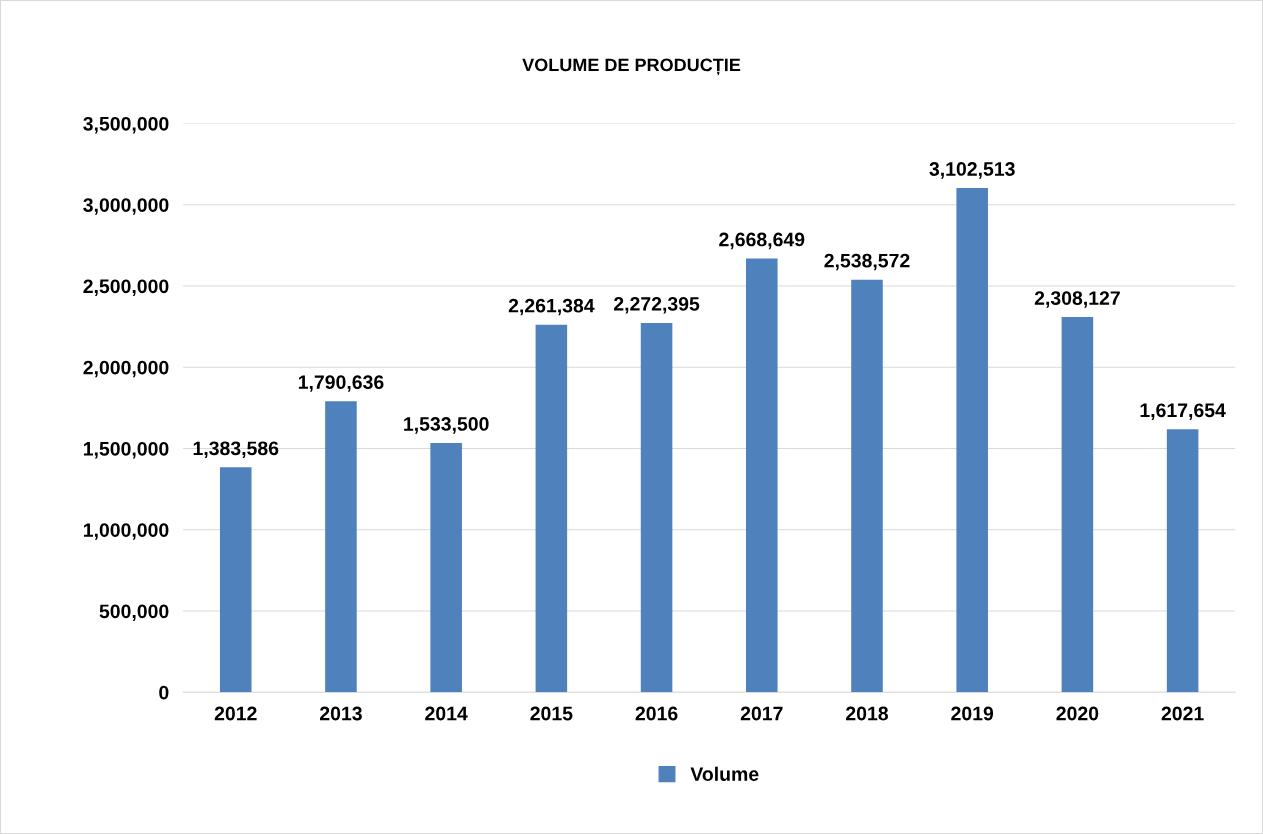 The height and width of the screenshot is (834, 1263). What do you see at coordinates (236, 450) in the screenshot?
I see `data-label: 1,383,586` at bounding box center [236, 450].